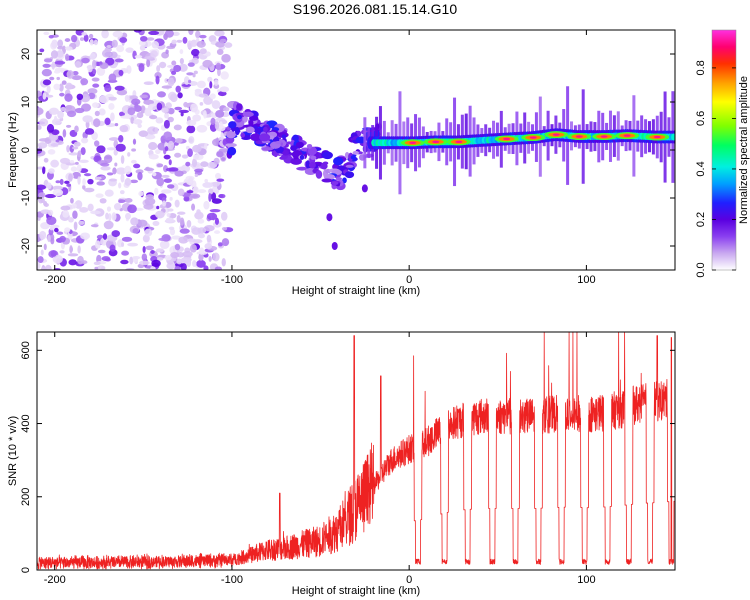 This screenshot has width=750, height=600. I want to click on colorbar-gradient, so click(724, 150).